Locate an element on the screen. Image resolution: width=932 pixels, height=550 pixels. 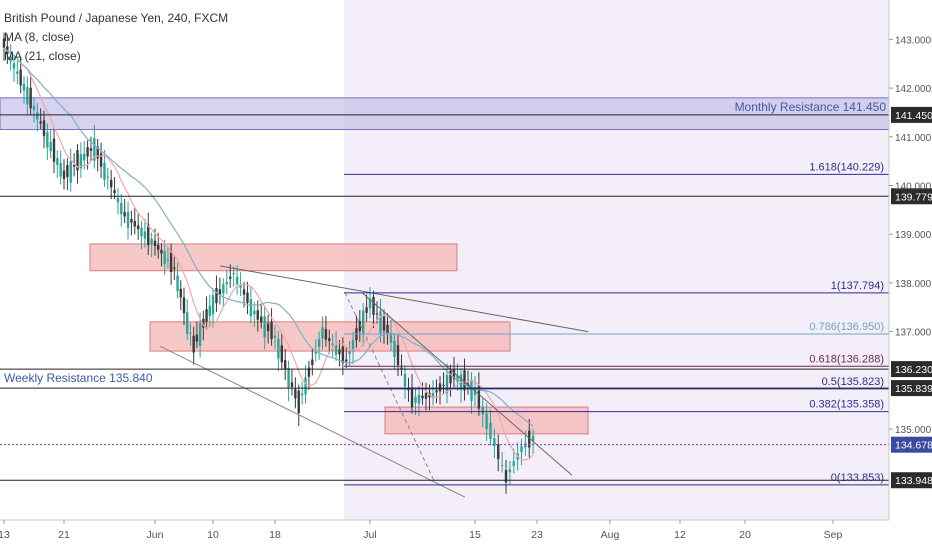
supply-zone-upper is located at coordinates (273, 257).